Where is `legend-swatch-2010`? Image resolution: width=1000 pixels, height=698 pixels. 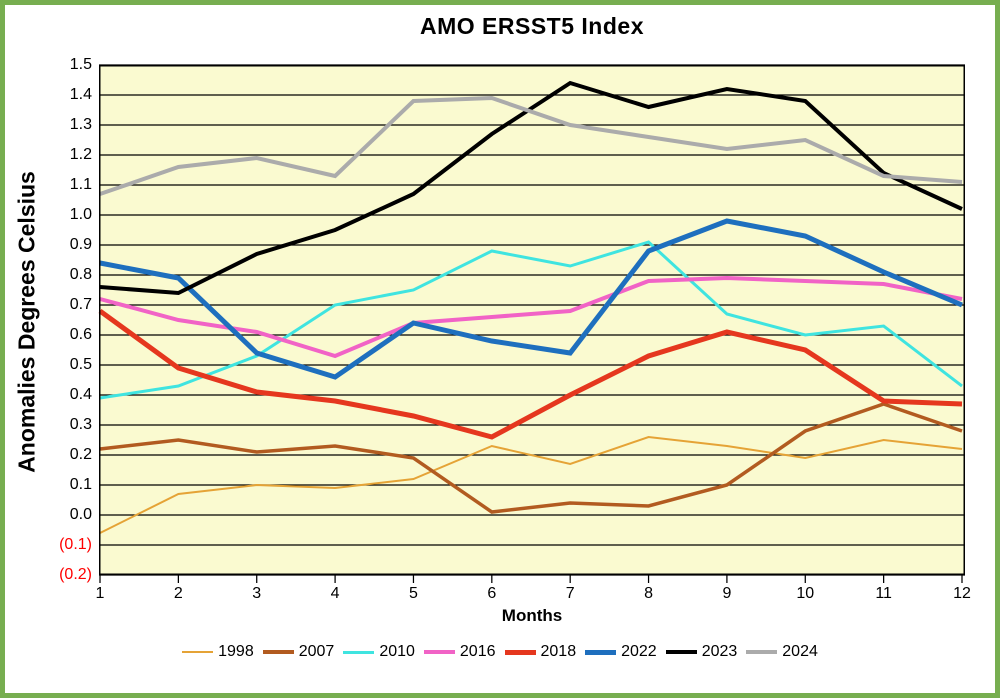
legend-swatch-2010 is located at coordinates (359, 652).